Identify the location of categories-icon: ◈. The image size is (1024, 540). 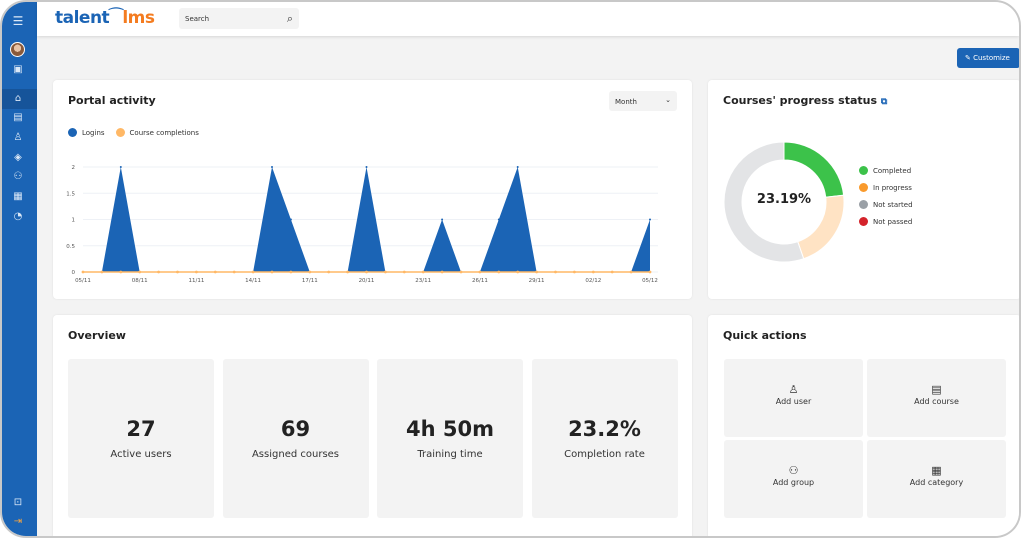
(18, 157).